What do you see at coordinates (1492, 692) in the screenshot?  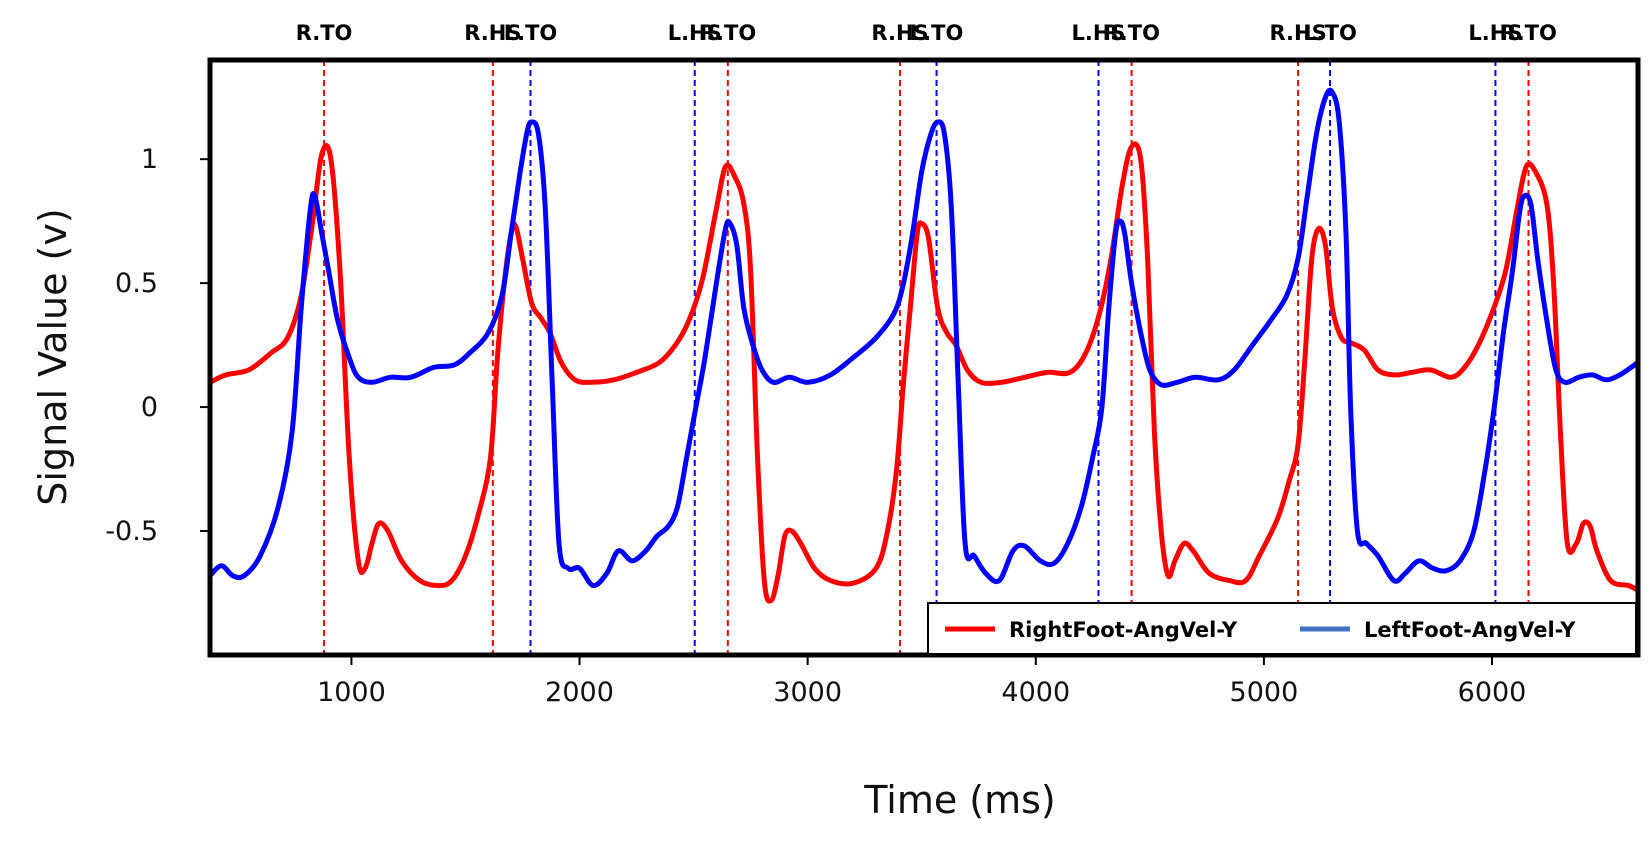 I see `x-tick-label: 6000` at bounding box center [1492, 692].